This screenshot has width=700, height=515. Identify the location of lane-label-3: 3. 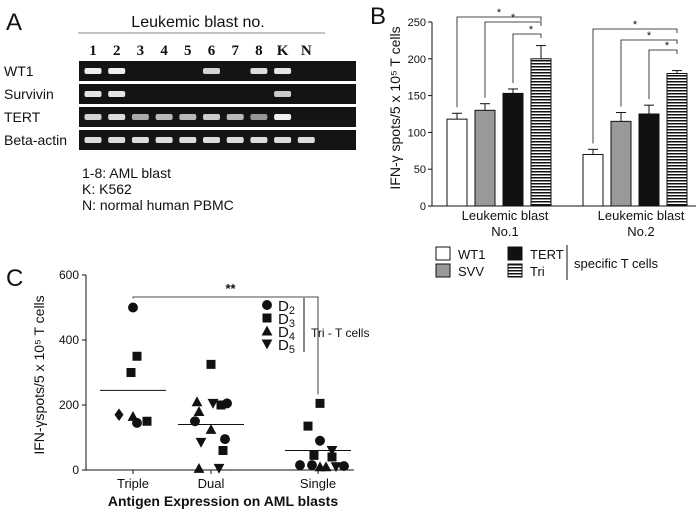
(141, 51).